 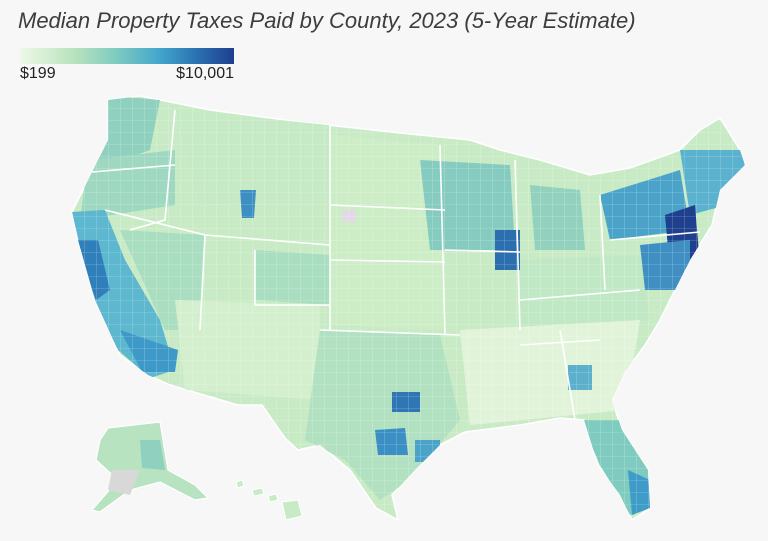 I want to click on color-legend: $199 $10,001, so click(x=127, y=67).